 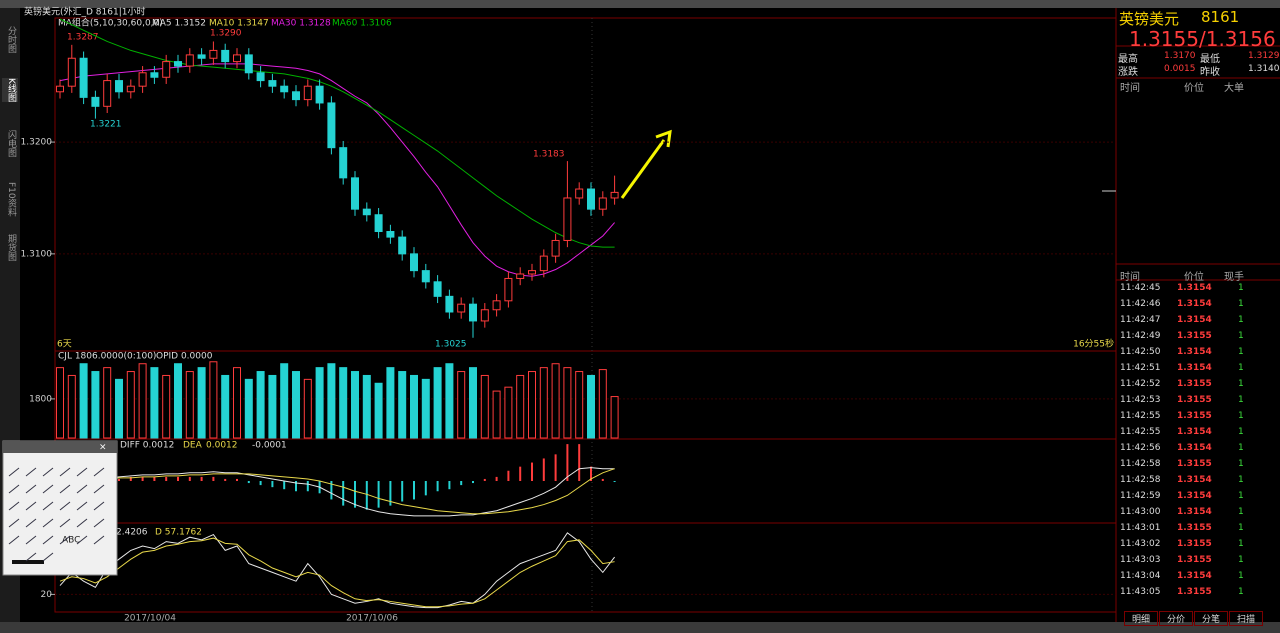 What do you see at coordinates (11, 199) in the screenshot?
I see `side-tab: F10资料` at bounding box center [11, 199].